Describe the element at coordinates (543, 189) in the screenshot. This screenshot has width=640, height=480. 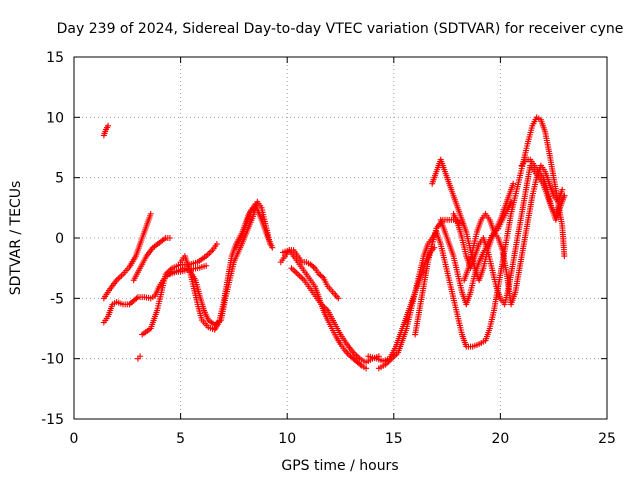
I see `series-s20` at that location.